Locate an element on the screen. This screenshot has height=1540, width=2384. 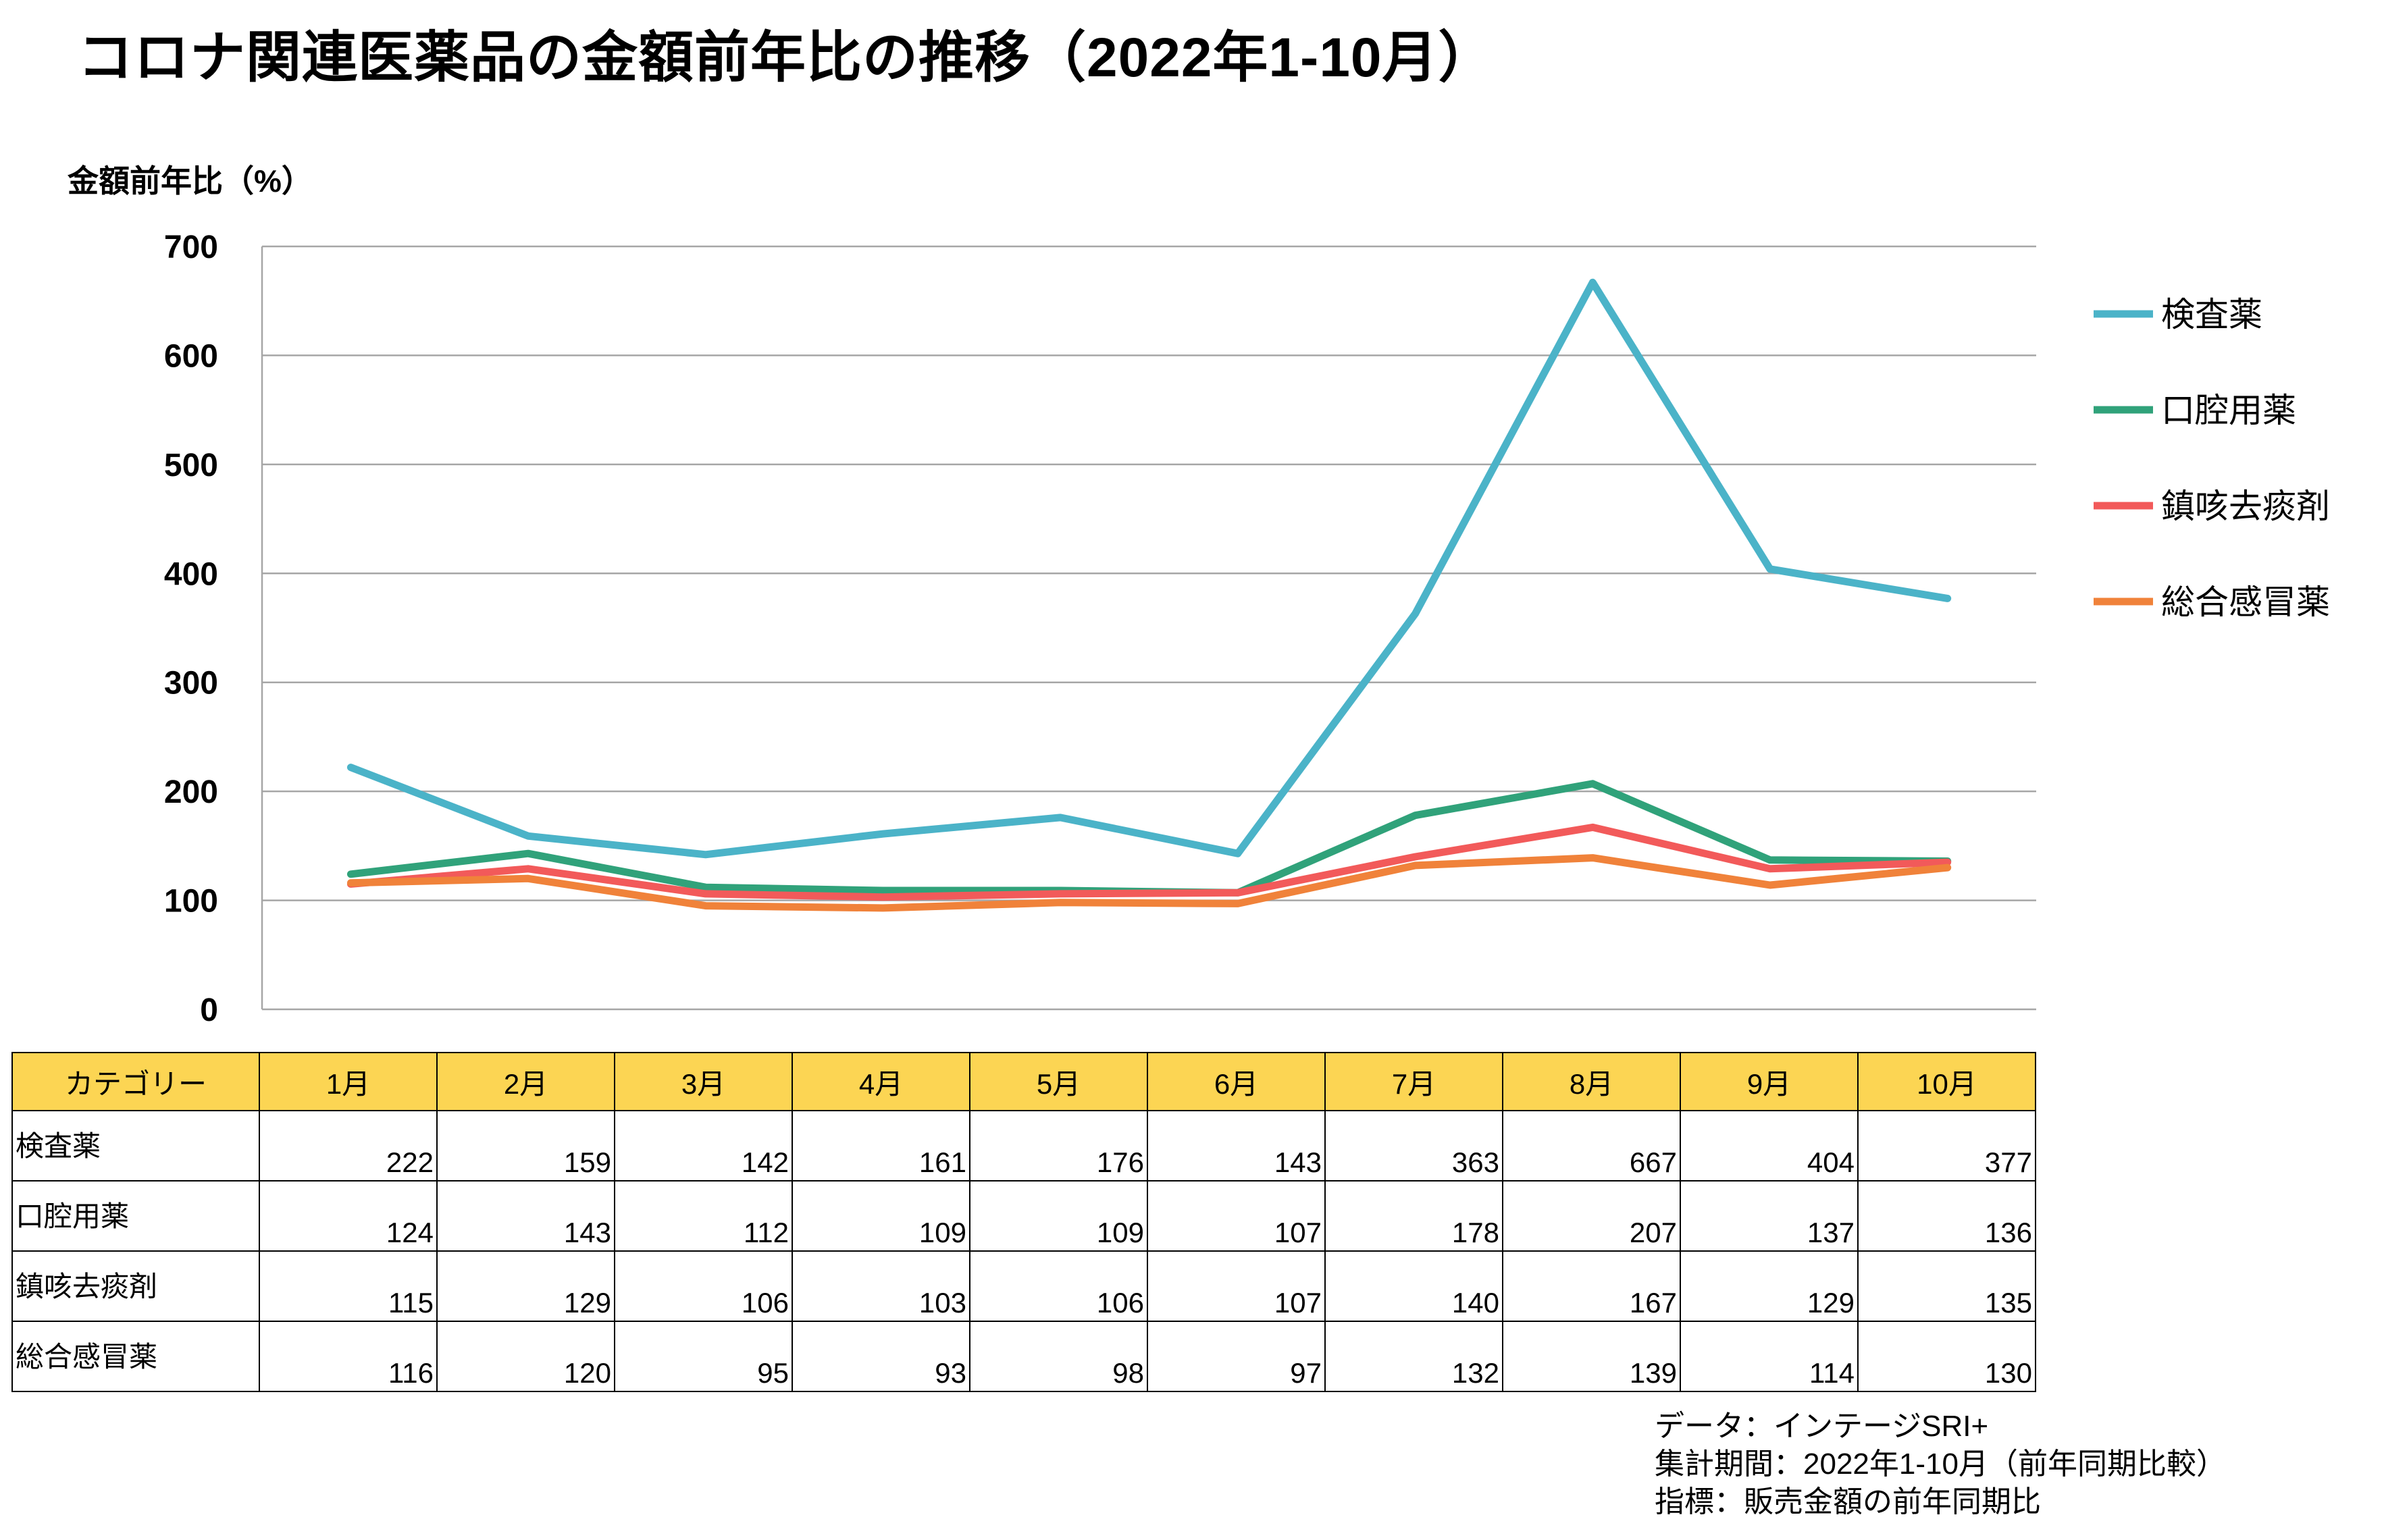
table-value-cell: 159 is located at coordinates (525, 1145).